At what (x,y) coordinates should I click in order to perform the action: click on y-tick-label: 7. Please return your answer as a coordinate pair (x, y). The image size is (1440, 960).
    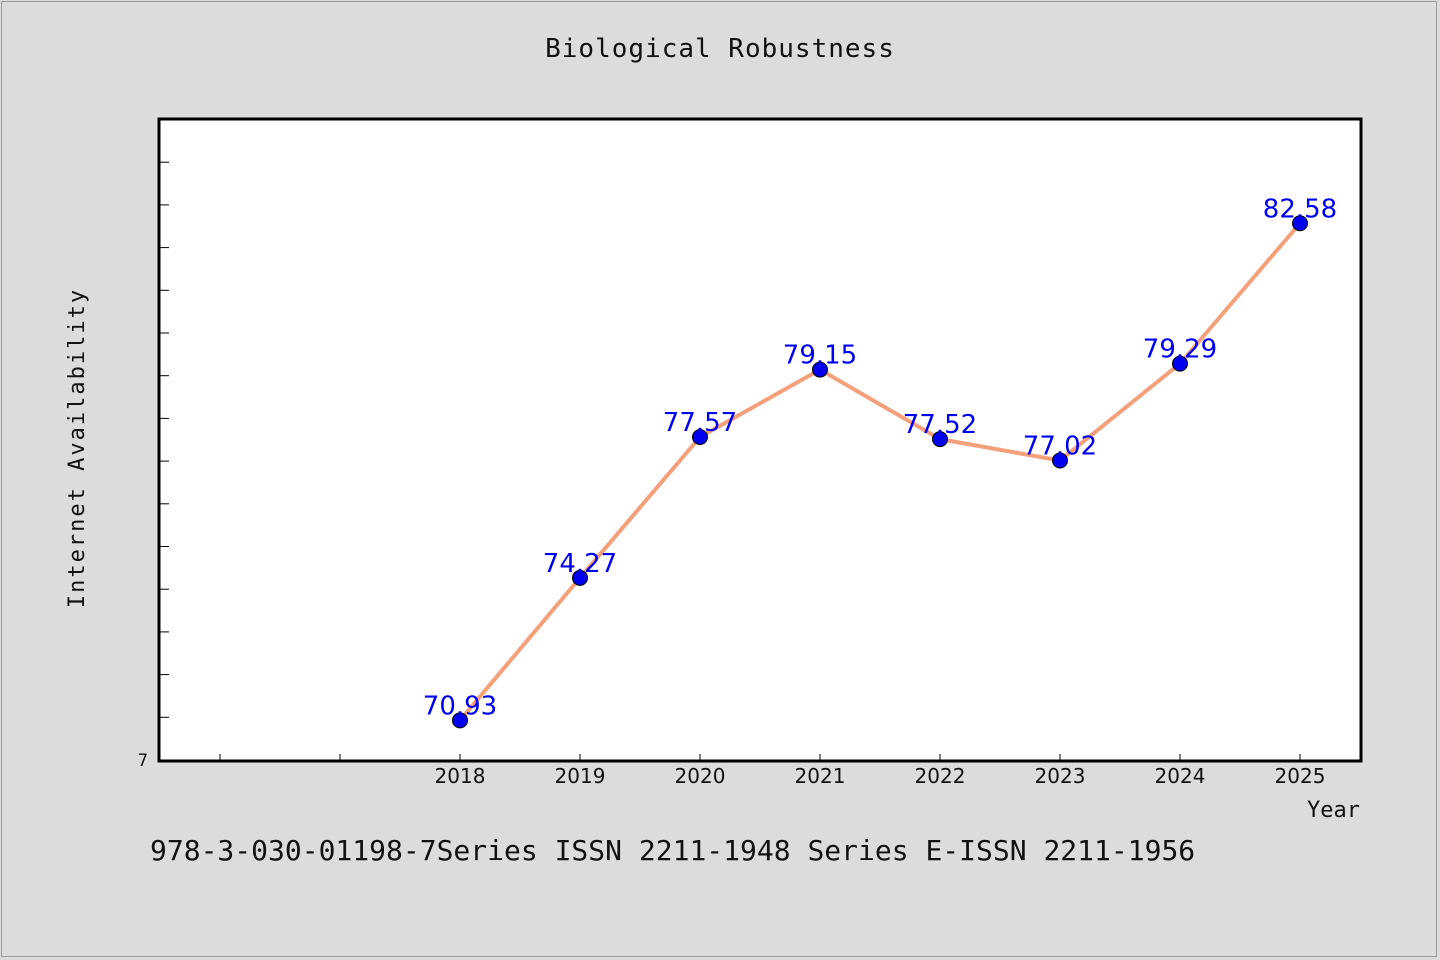
    Looking at the image, I should click on (143, 761).